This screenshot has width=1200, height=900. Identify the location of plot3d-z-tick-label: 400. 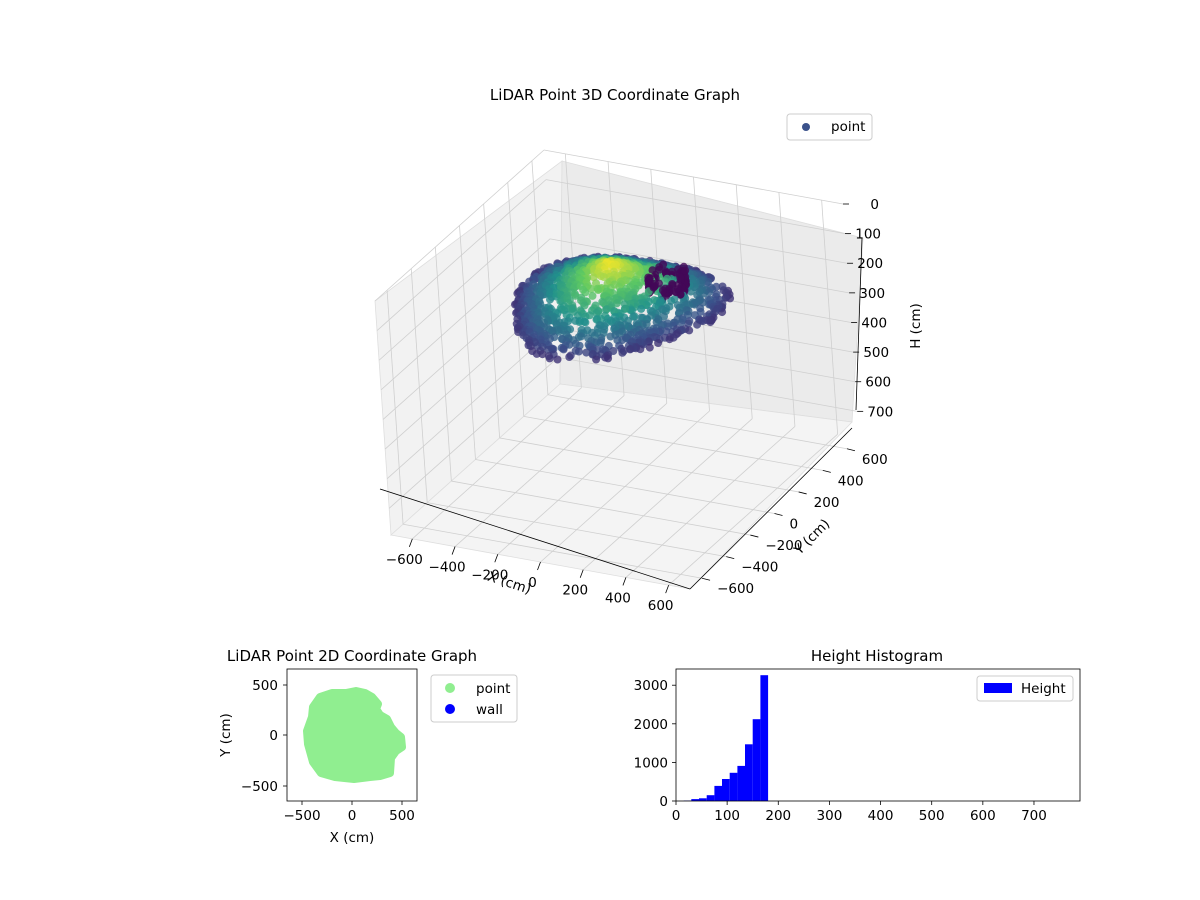
(874, 323).